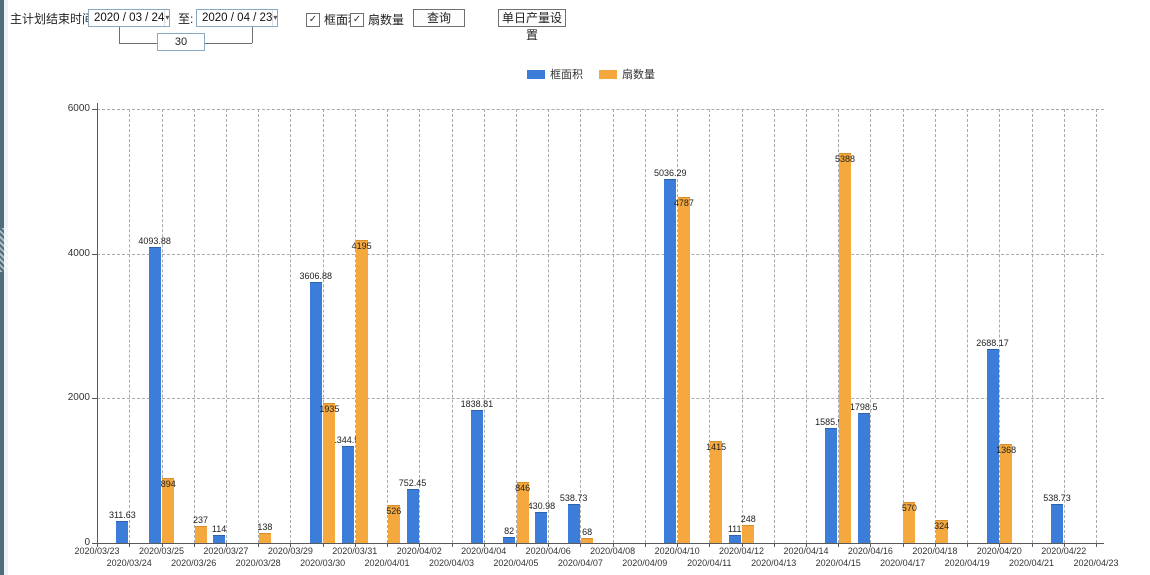 The height and width of the screenshot is (575, 1150). What do you see at coordinates (138, 43) in the screenshot?
I see `date-range-connector-left-h` at bounding box center [138, 43].